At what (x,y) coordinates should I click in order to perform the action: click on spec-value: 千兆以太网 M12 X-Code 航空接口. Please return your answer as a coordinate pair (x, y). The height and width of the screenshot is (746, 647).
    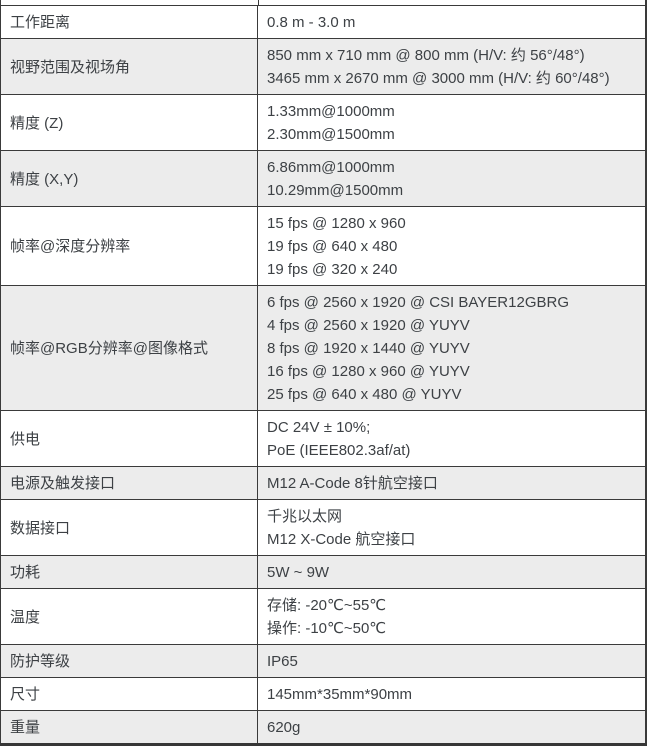
    Looking at the image, I should click on (451, 527).